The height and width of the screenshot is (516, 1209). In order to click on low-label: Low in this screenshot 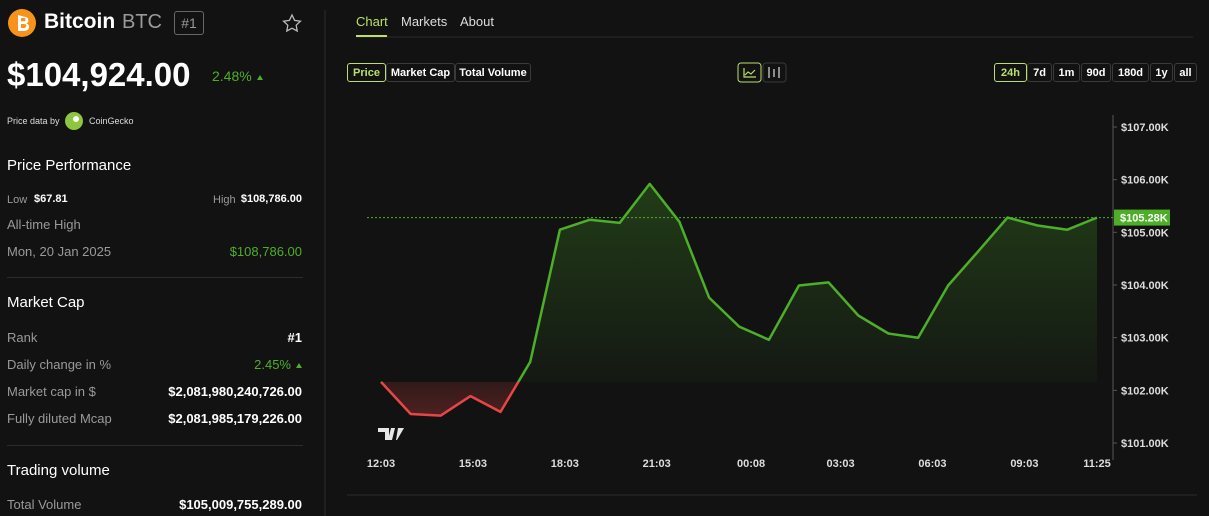, I will do `click(17, 200)`.